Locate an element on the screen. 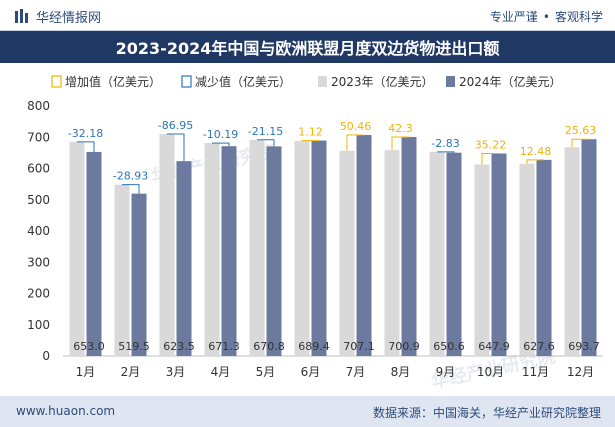  value-label-2024: 647.9 is located at coordinates (494, 346).